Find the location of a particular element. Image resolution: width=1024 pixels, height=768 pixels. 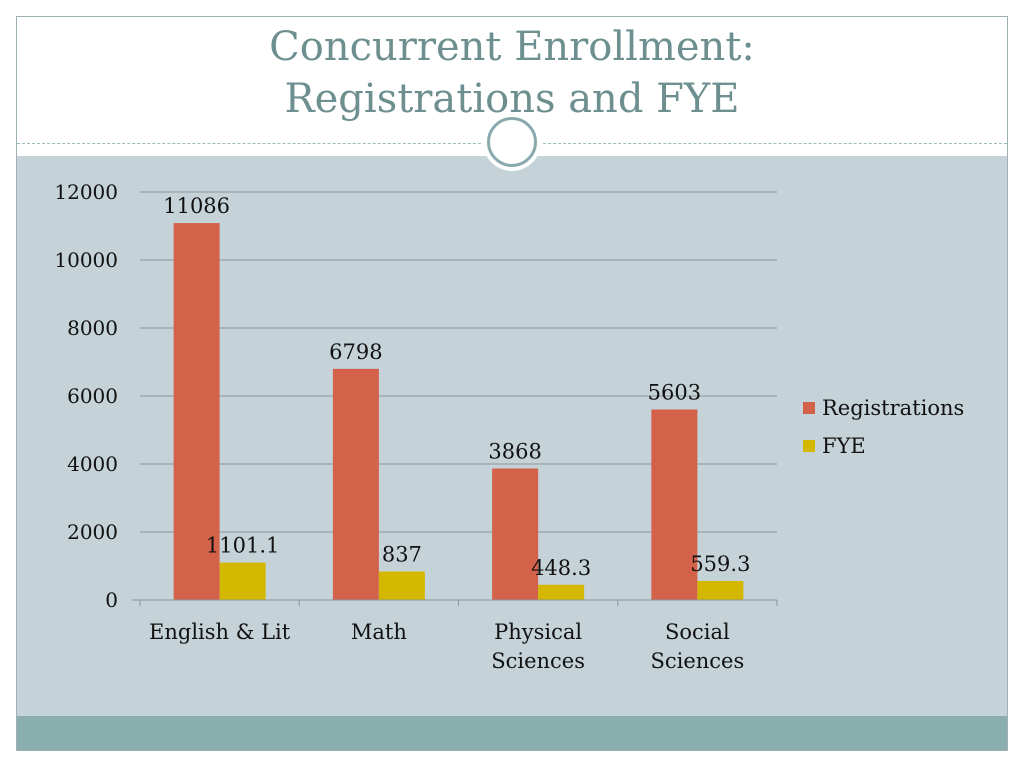

x-category-label: Math is located at coordinates (379, 632).